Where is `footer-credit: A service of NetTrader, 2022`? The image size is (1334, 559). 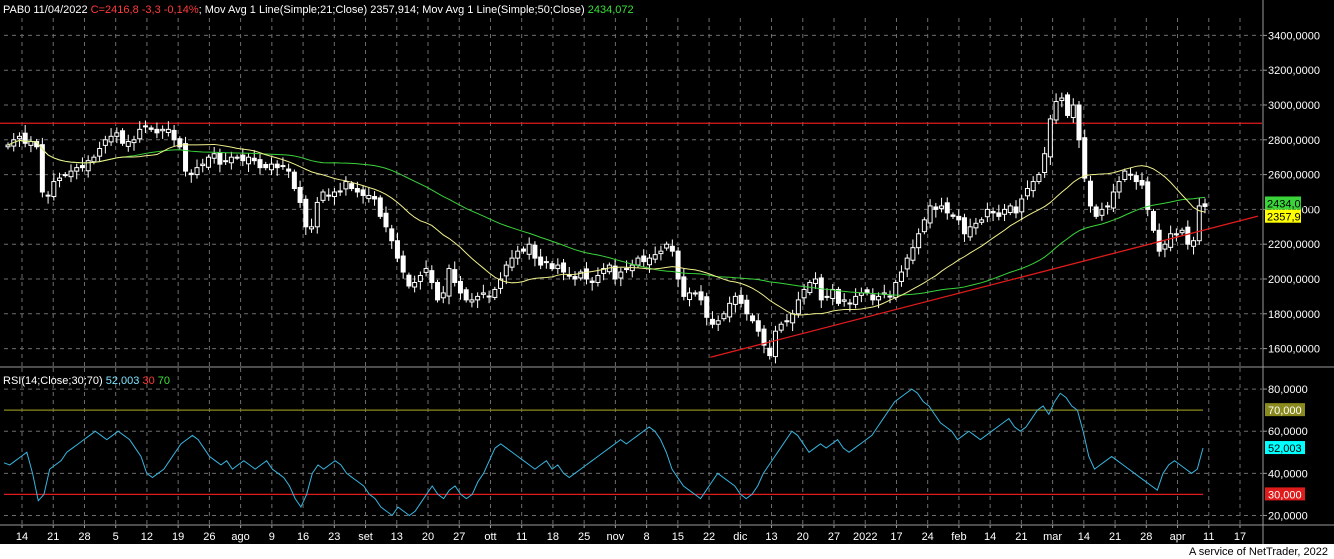 footer-credit: A service of NetTrader, 2022 is located at coordinates (1258, 552).